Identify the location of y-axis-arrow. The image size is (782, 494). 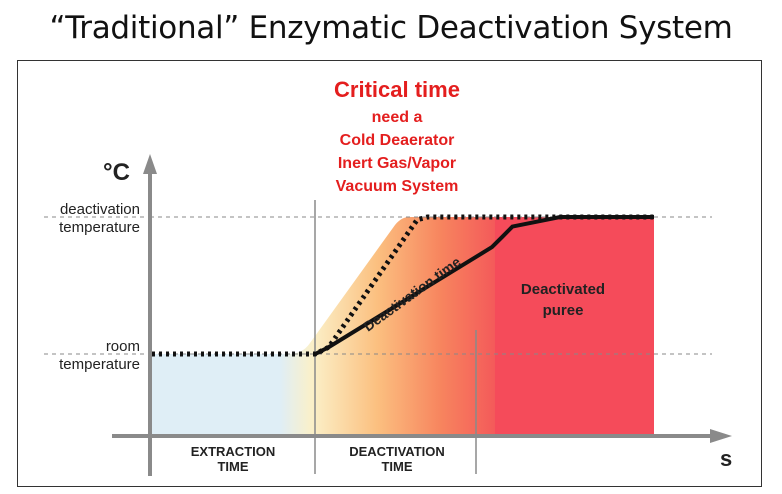
(150, 164).